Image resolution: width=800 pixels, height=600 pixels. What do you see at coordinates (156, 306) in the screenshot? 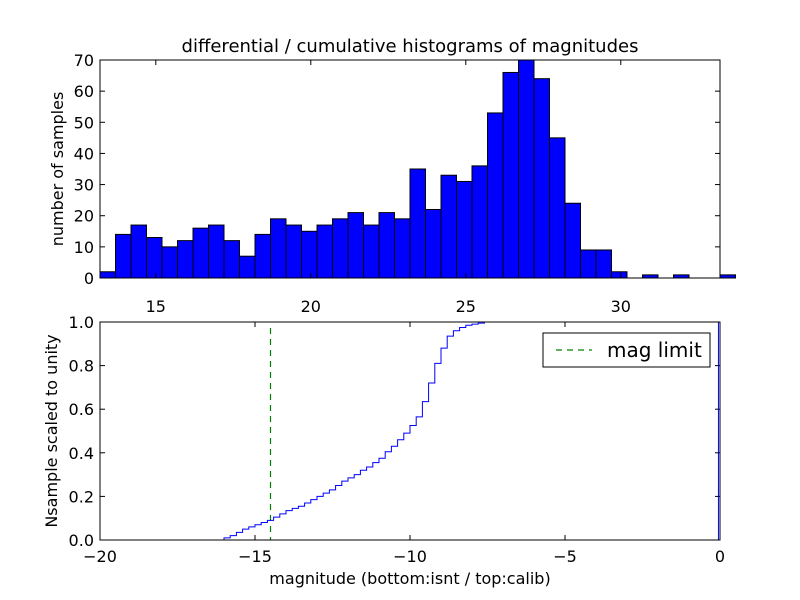
I see `x-tick-label: 15` at bounding box center [156, 306].